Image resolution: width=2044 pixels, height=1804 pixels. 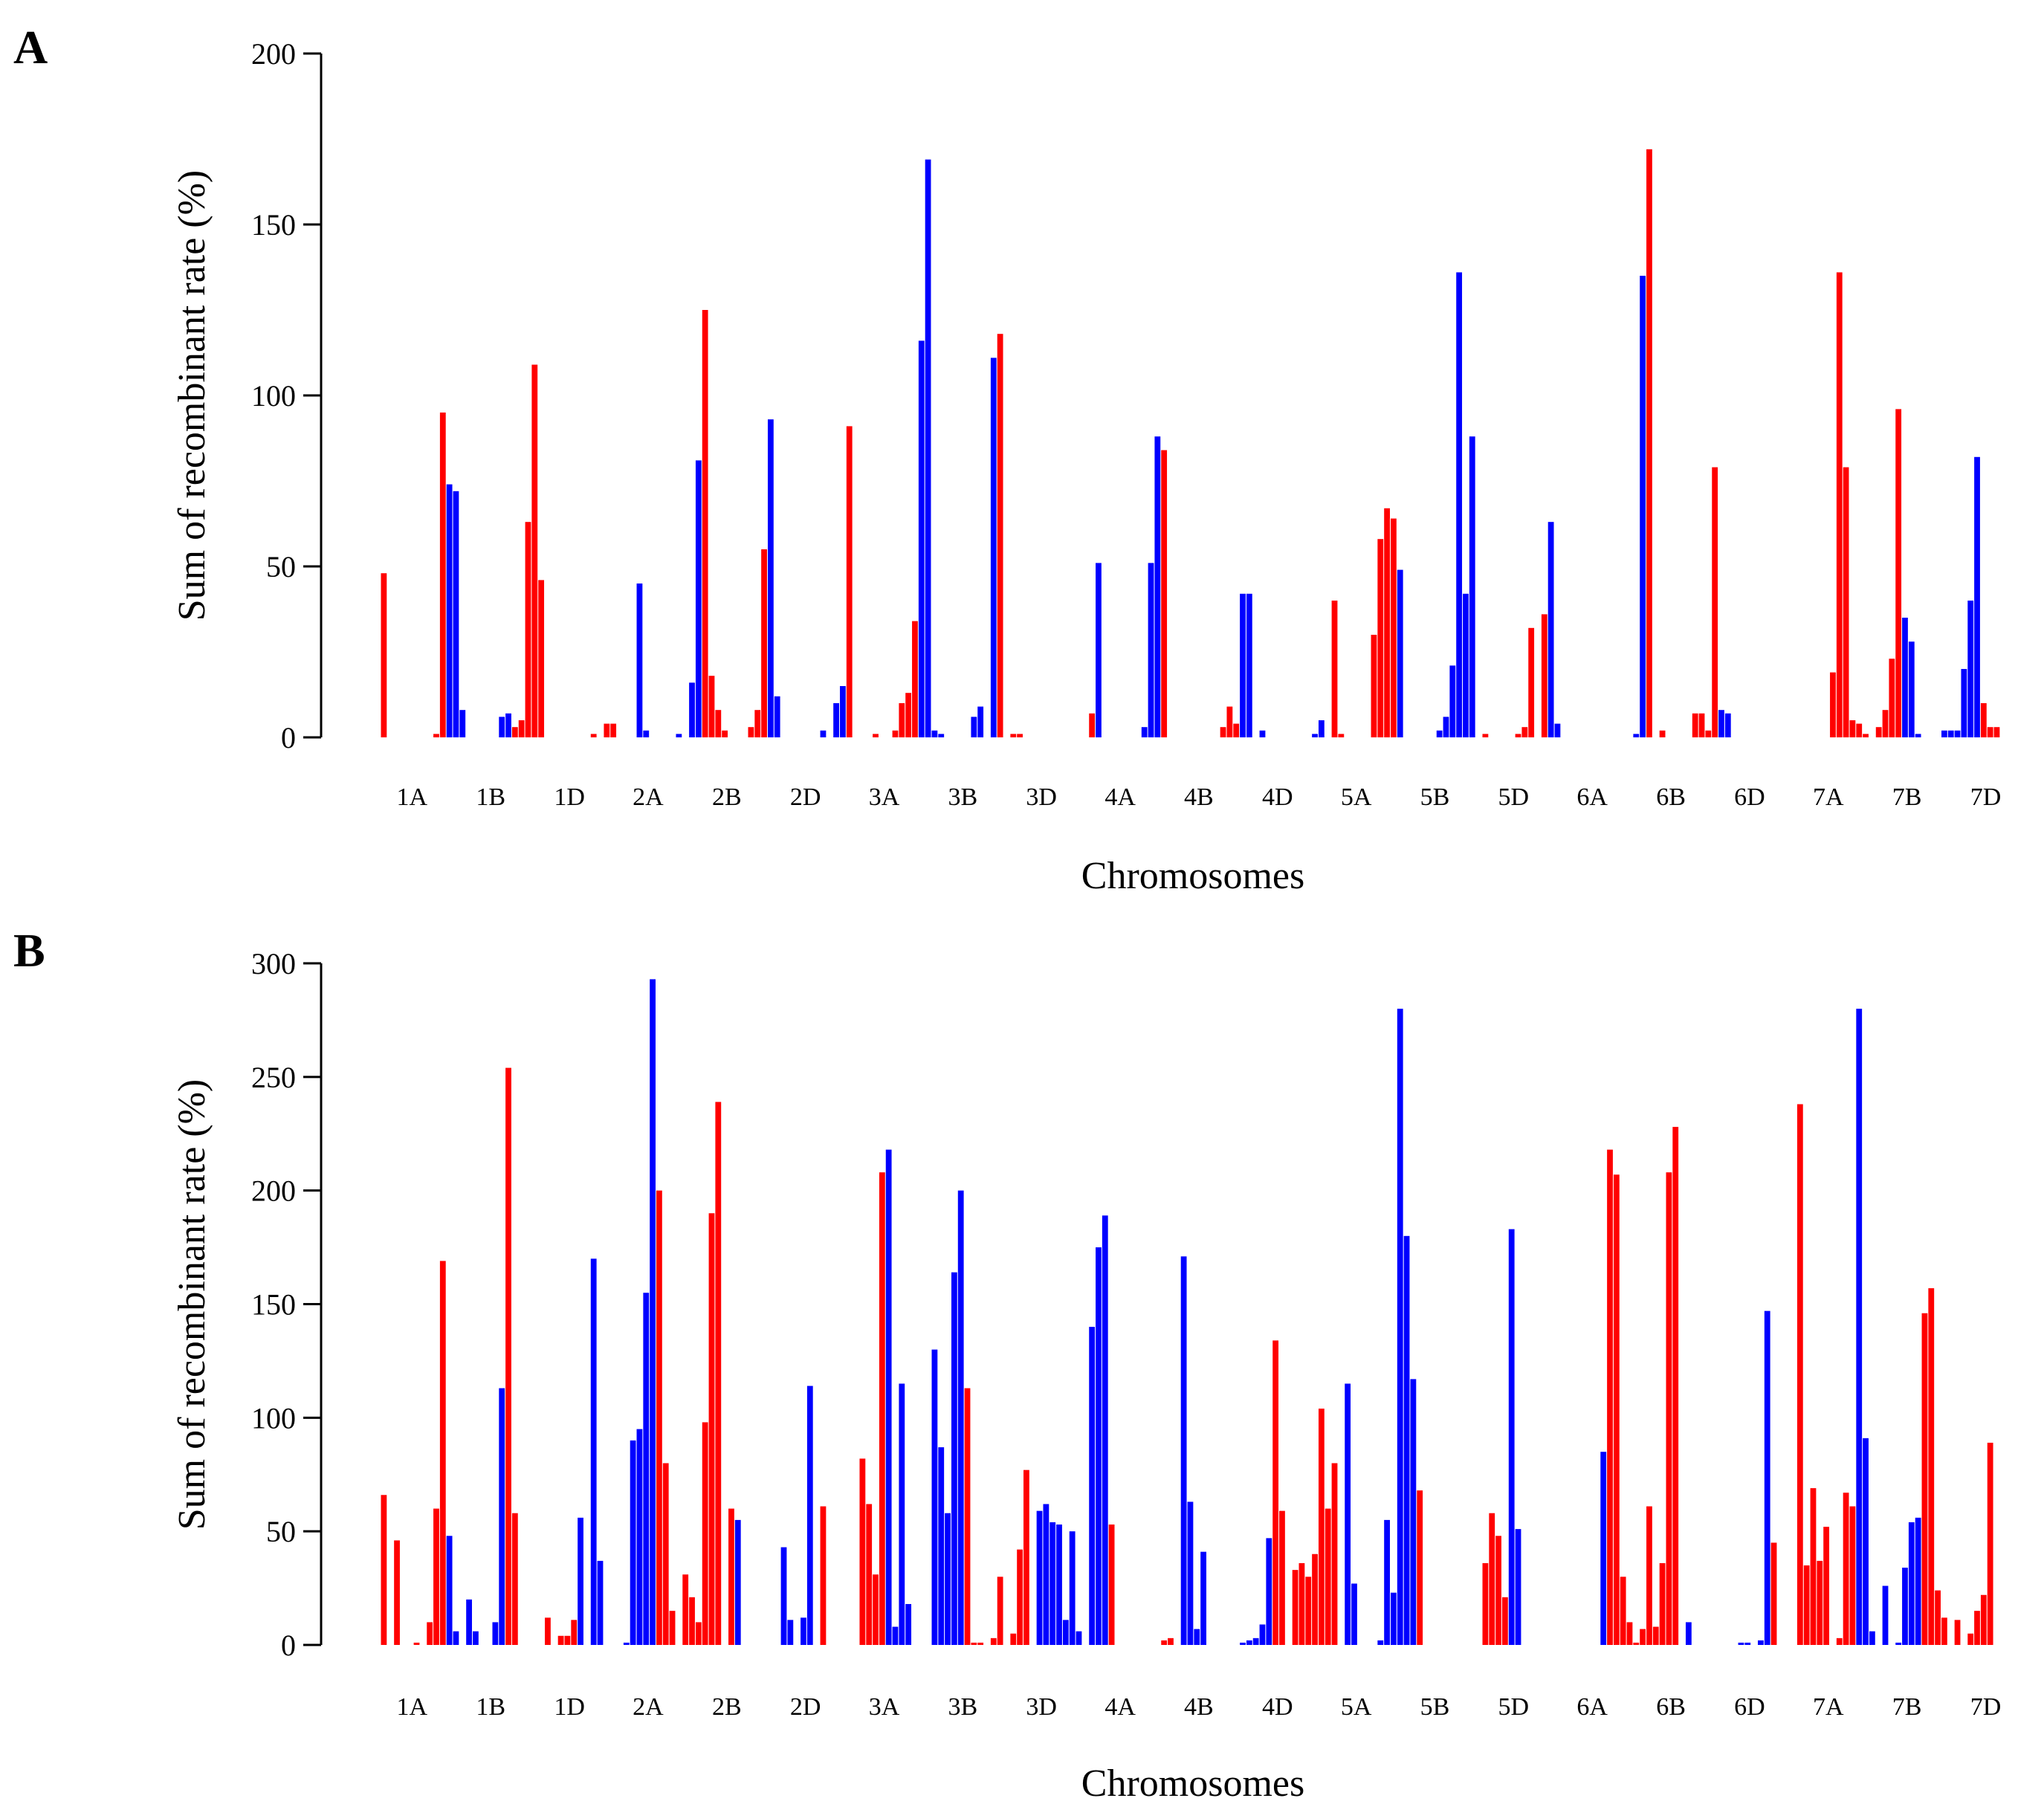 I want to click on y-tick-label: 200, so click(x=273, y=54).